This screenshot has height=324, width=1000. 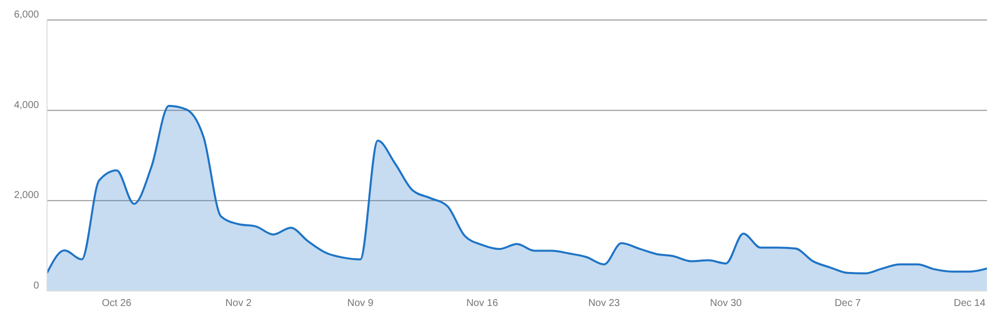 I want to click on y-tick-label: 2,000, so click(x=27, y=196).